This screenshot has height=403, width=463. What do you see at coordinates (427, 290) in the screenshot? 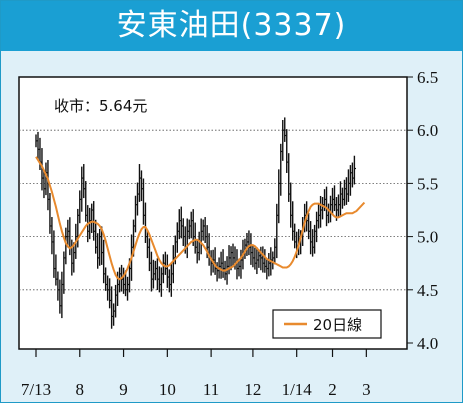
I see `y-tick-label: 4.5` at bounding box center [427, 290].